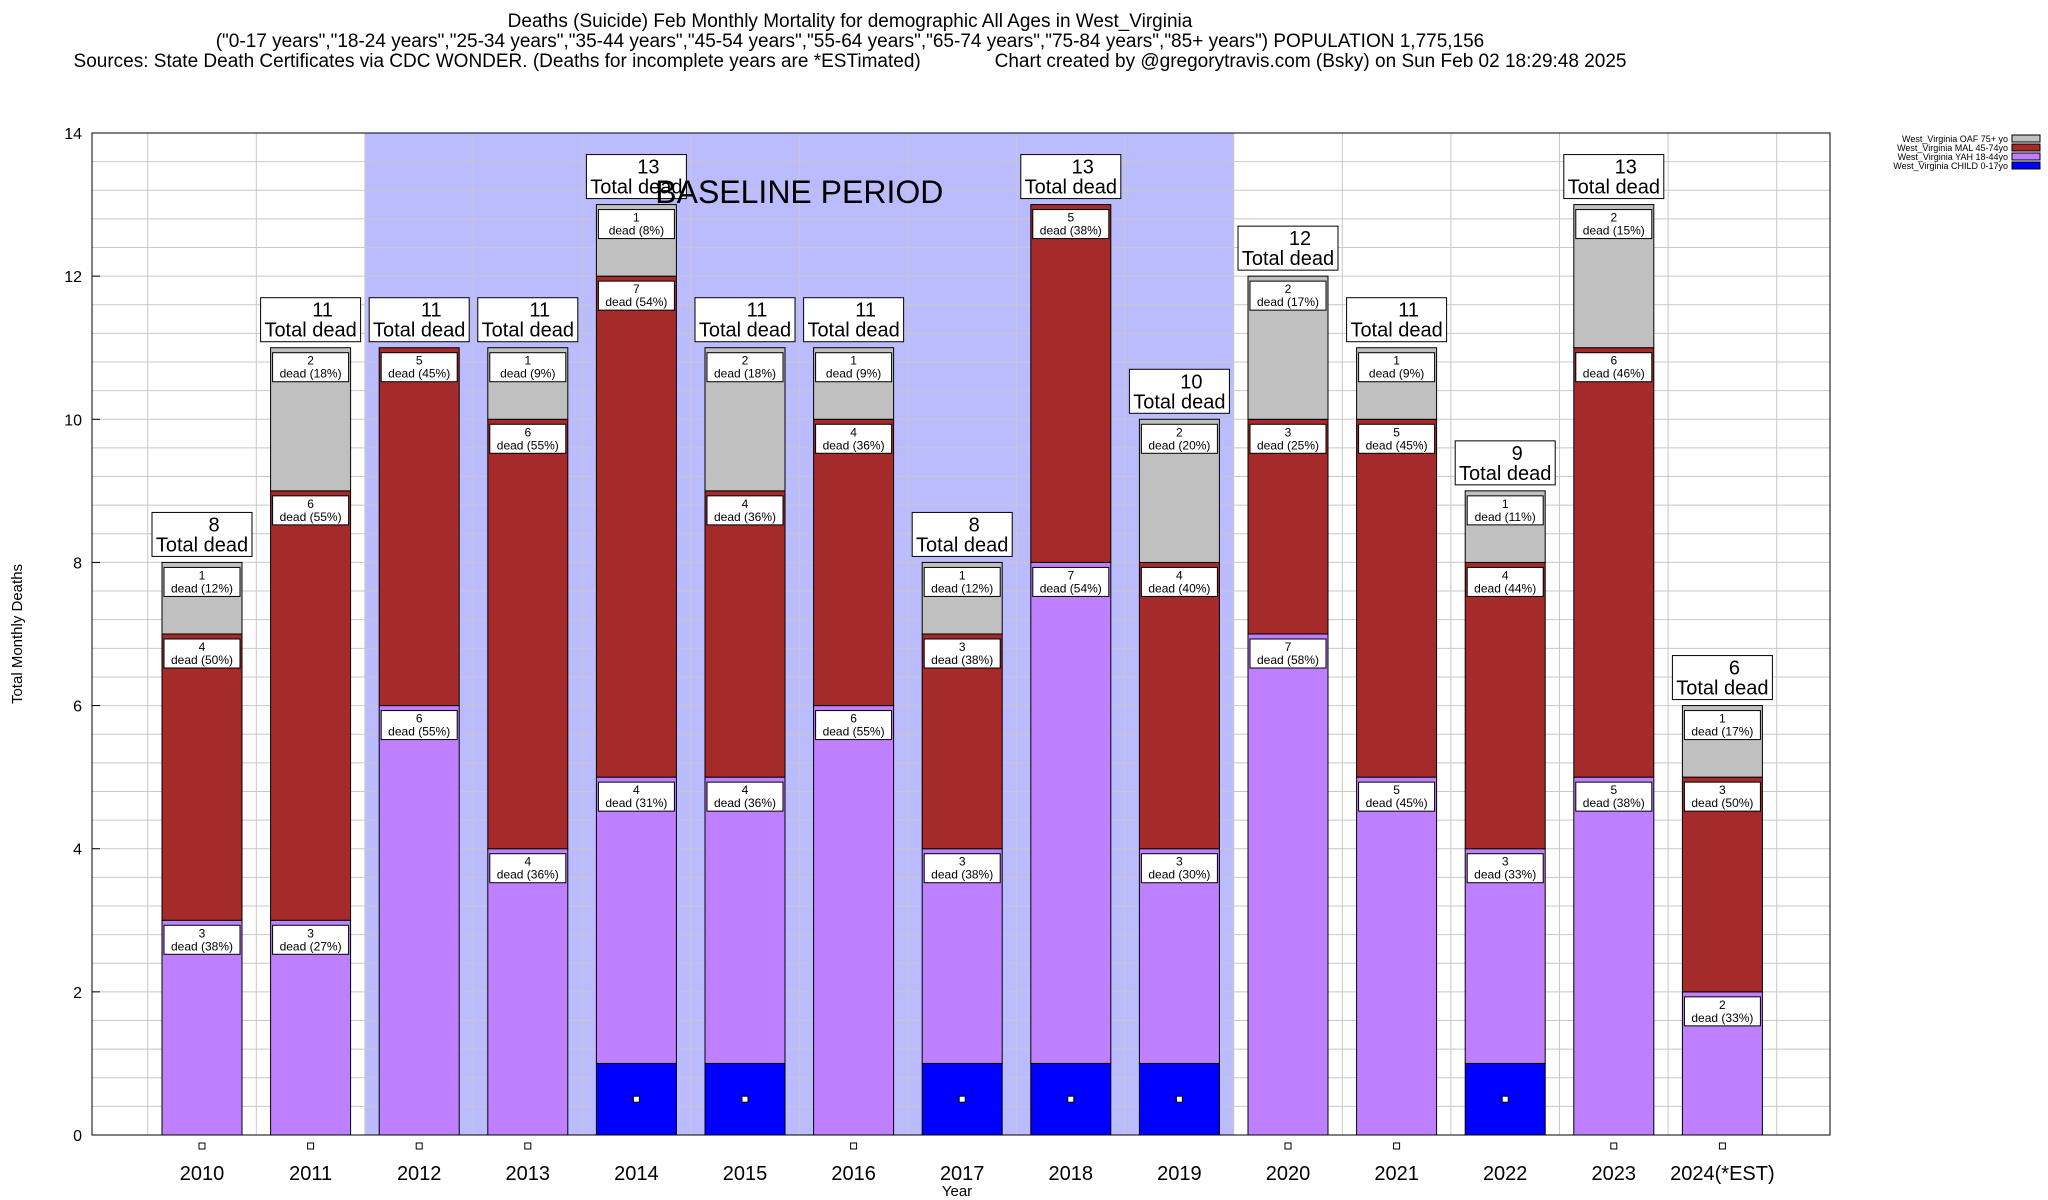  Describe the element at coordinates (957, 1191) in the screenshot. I see `x-axis-label: Year` at that location.